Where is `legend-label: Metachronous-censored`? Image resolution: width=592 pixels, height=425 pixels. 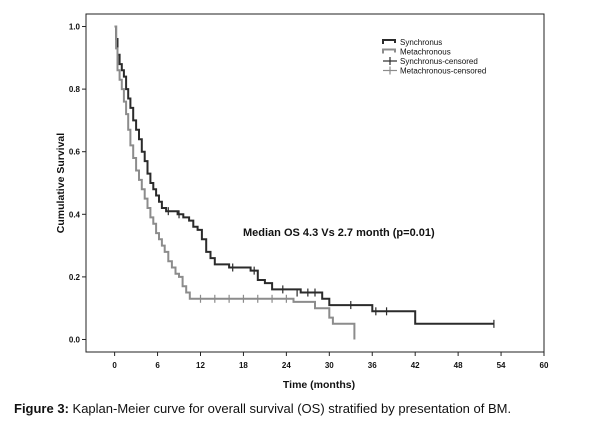 legend-label: Metachronous-censored is located at coordinates (443, 71).